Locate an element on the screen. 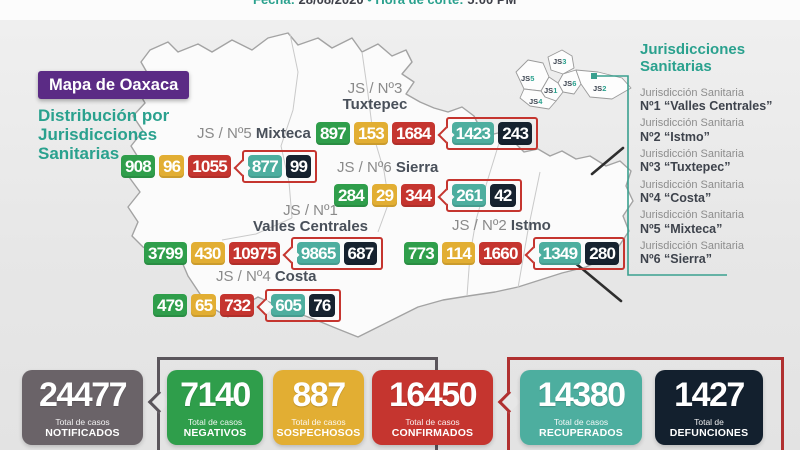 This screenshot has width=800, height=450. badge-recuperados: 1349 is located at coordinates (560, 253).